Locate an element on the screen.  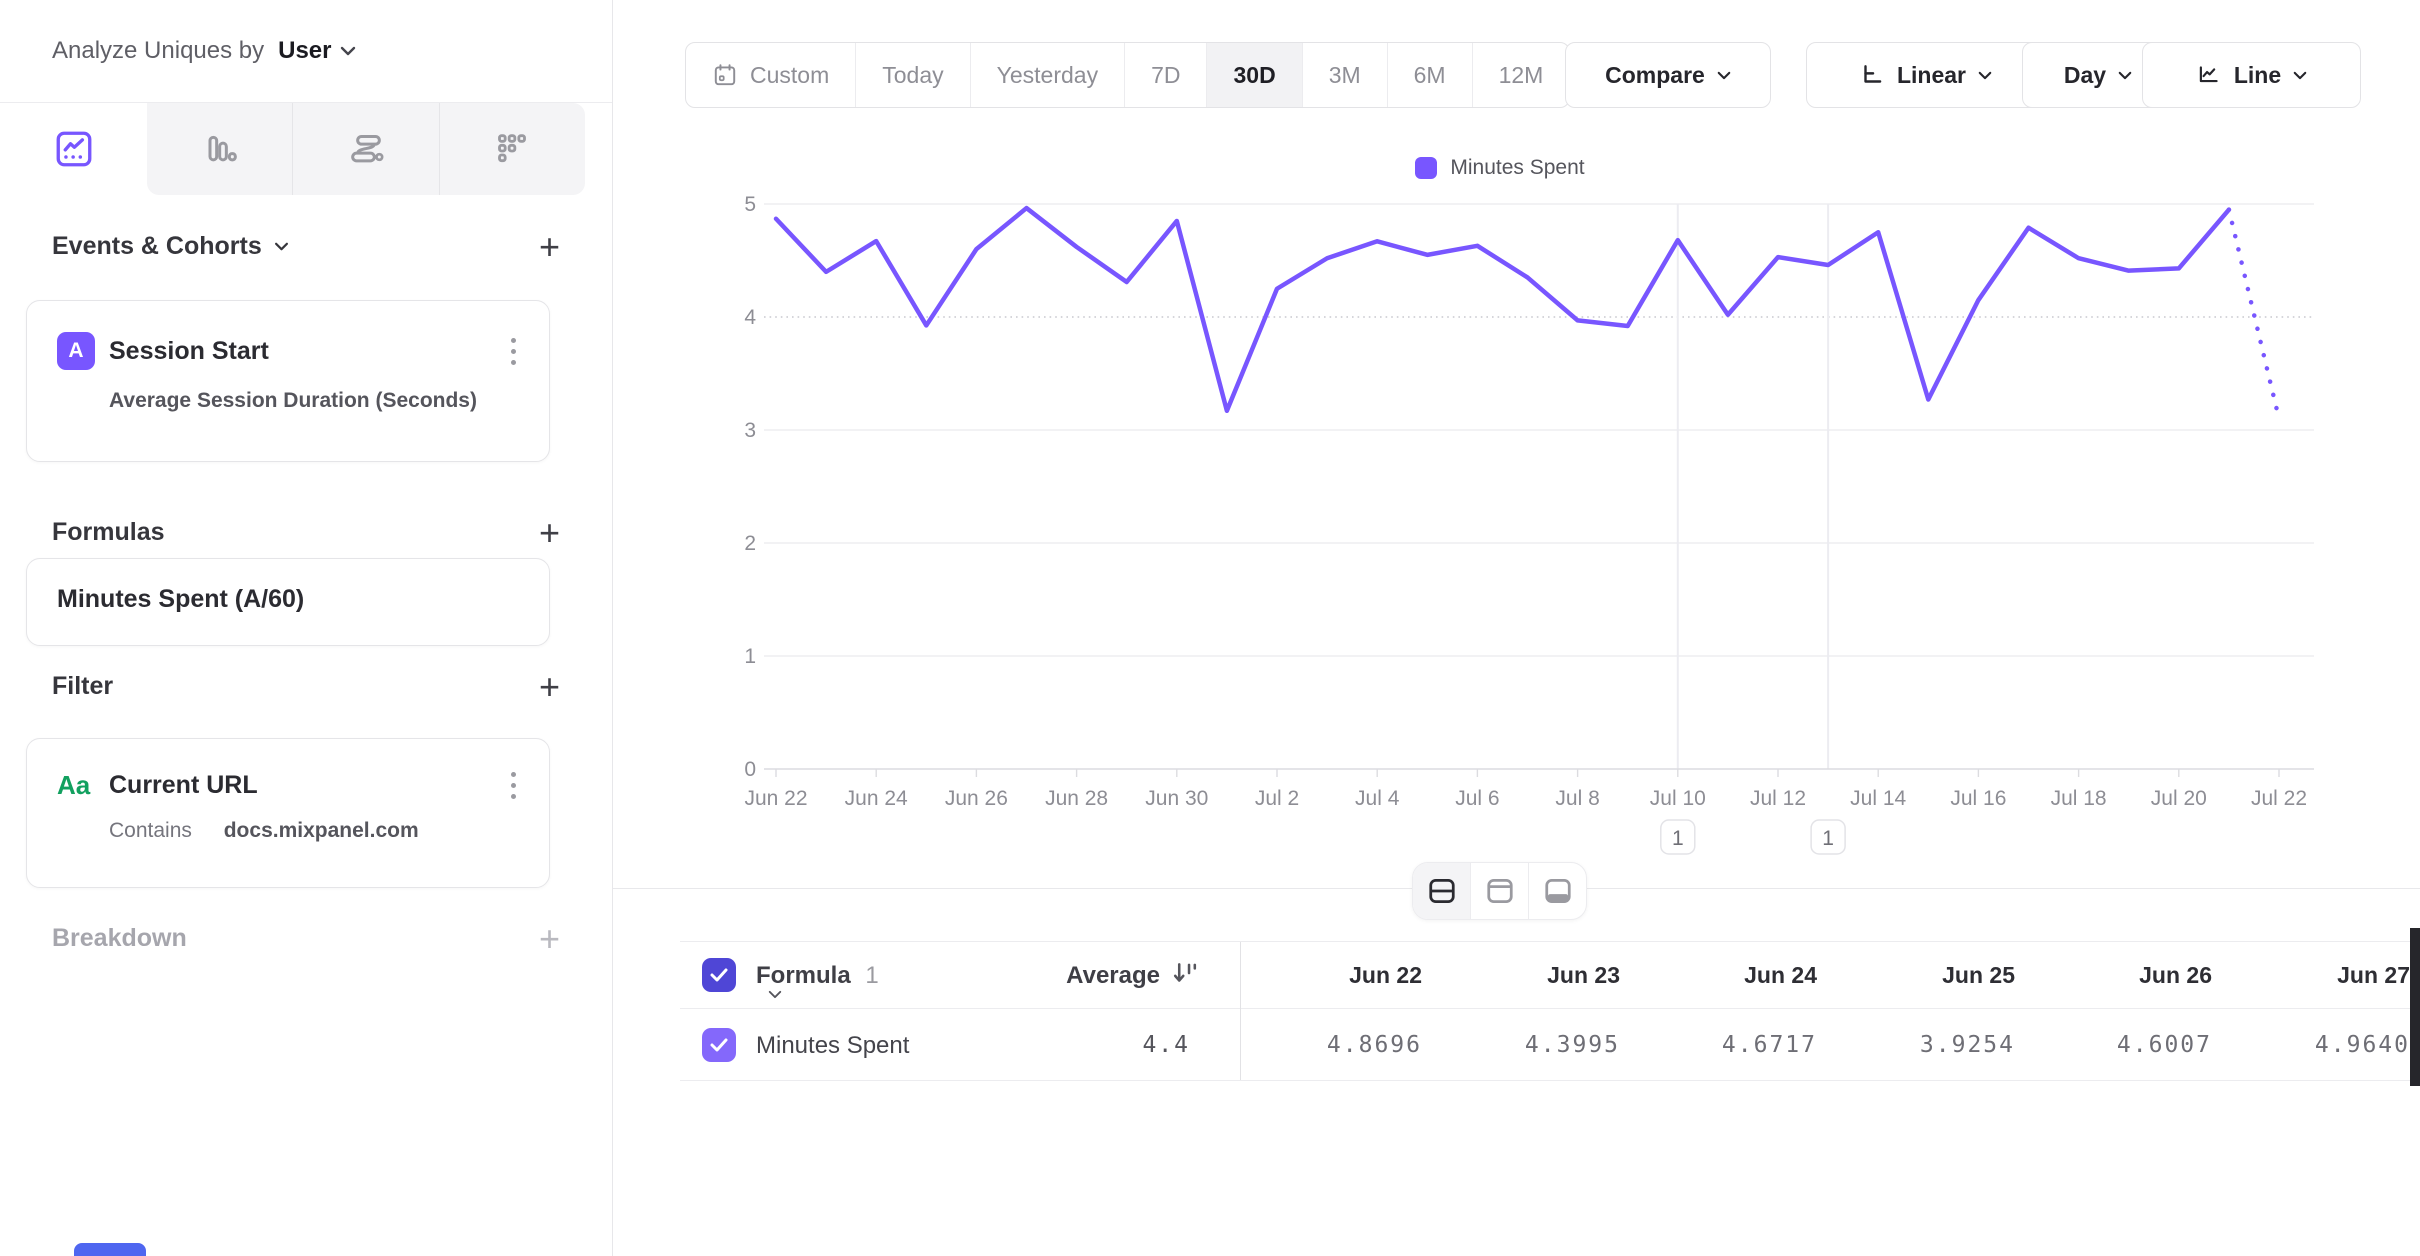
x-axis-label: Jul 22 is located at coordinates (2279, 798).